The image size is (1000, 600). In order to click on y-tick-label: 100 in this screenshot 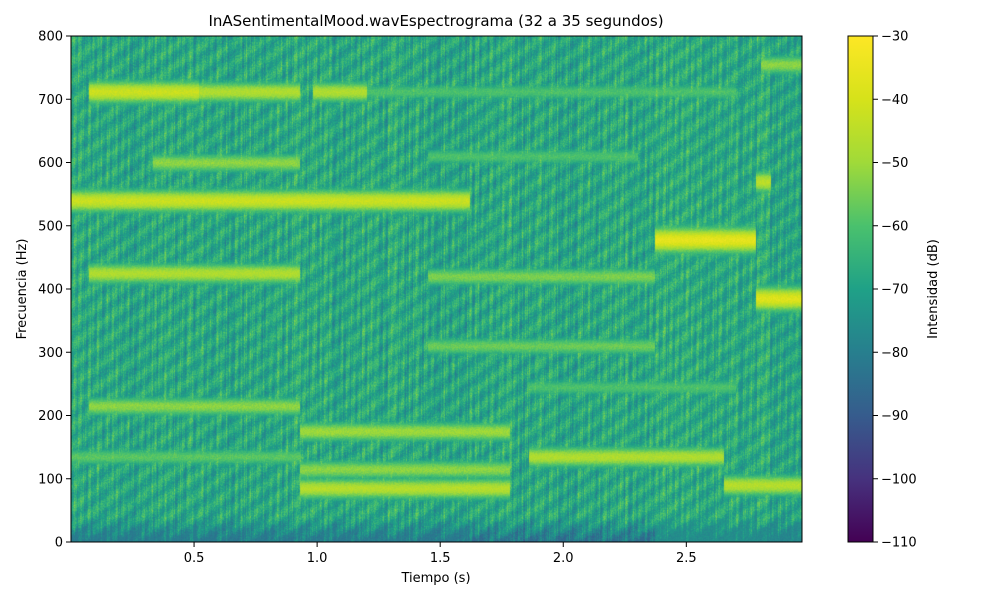, I will do `click(50, 479)`.